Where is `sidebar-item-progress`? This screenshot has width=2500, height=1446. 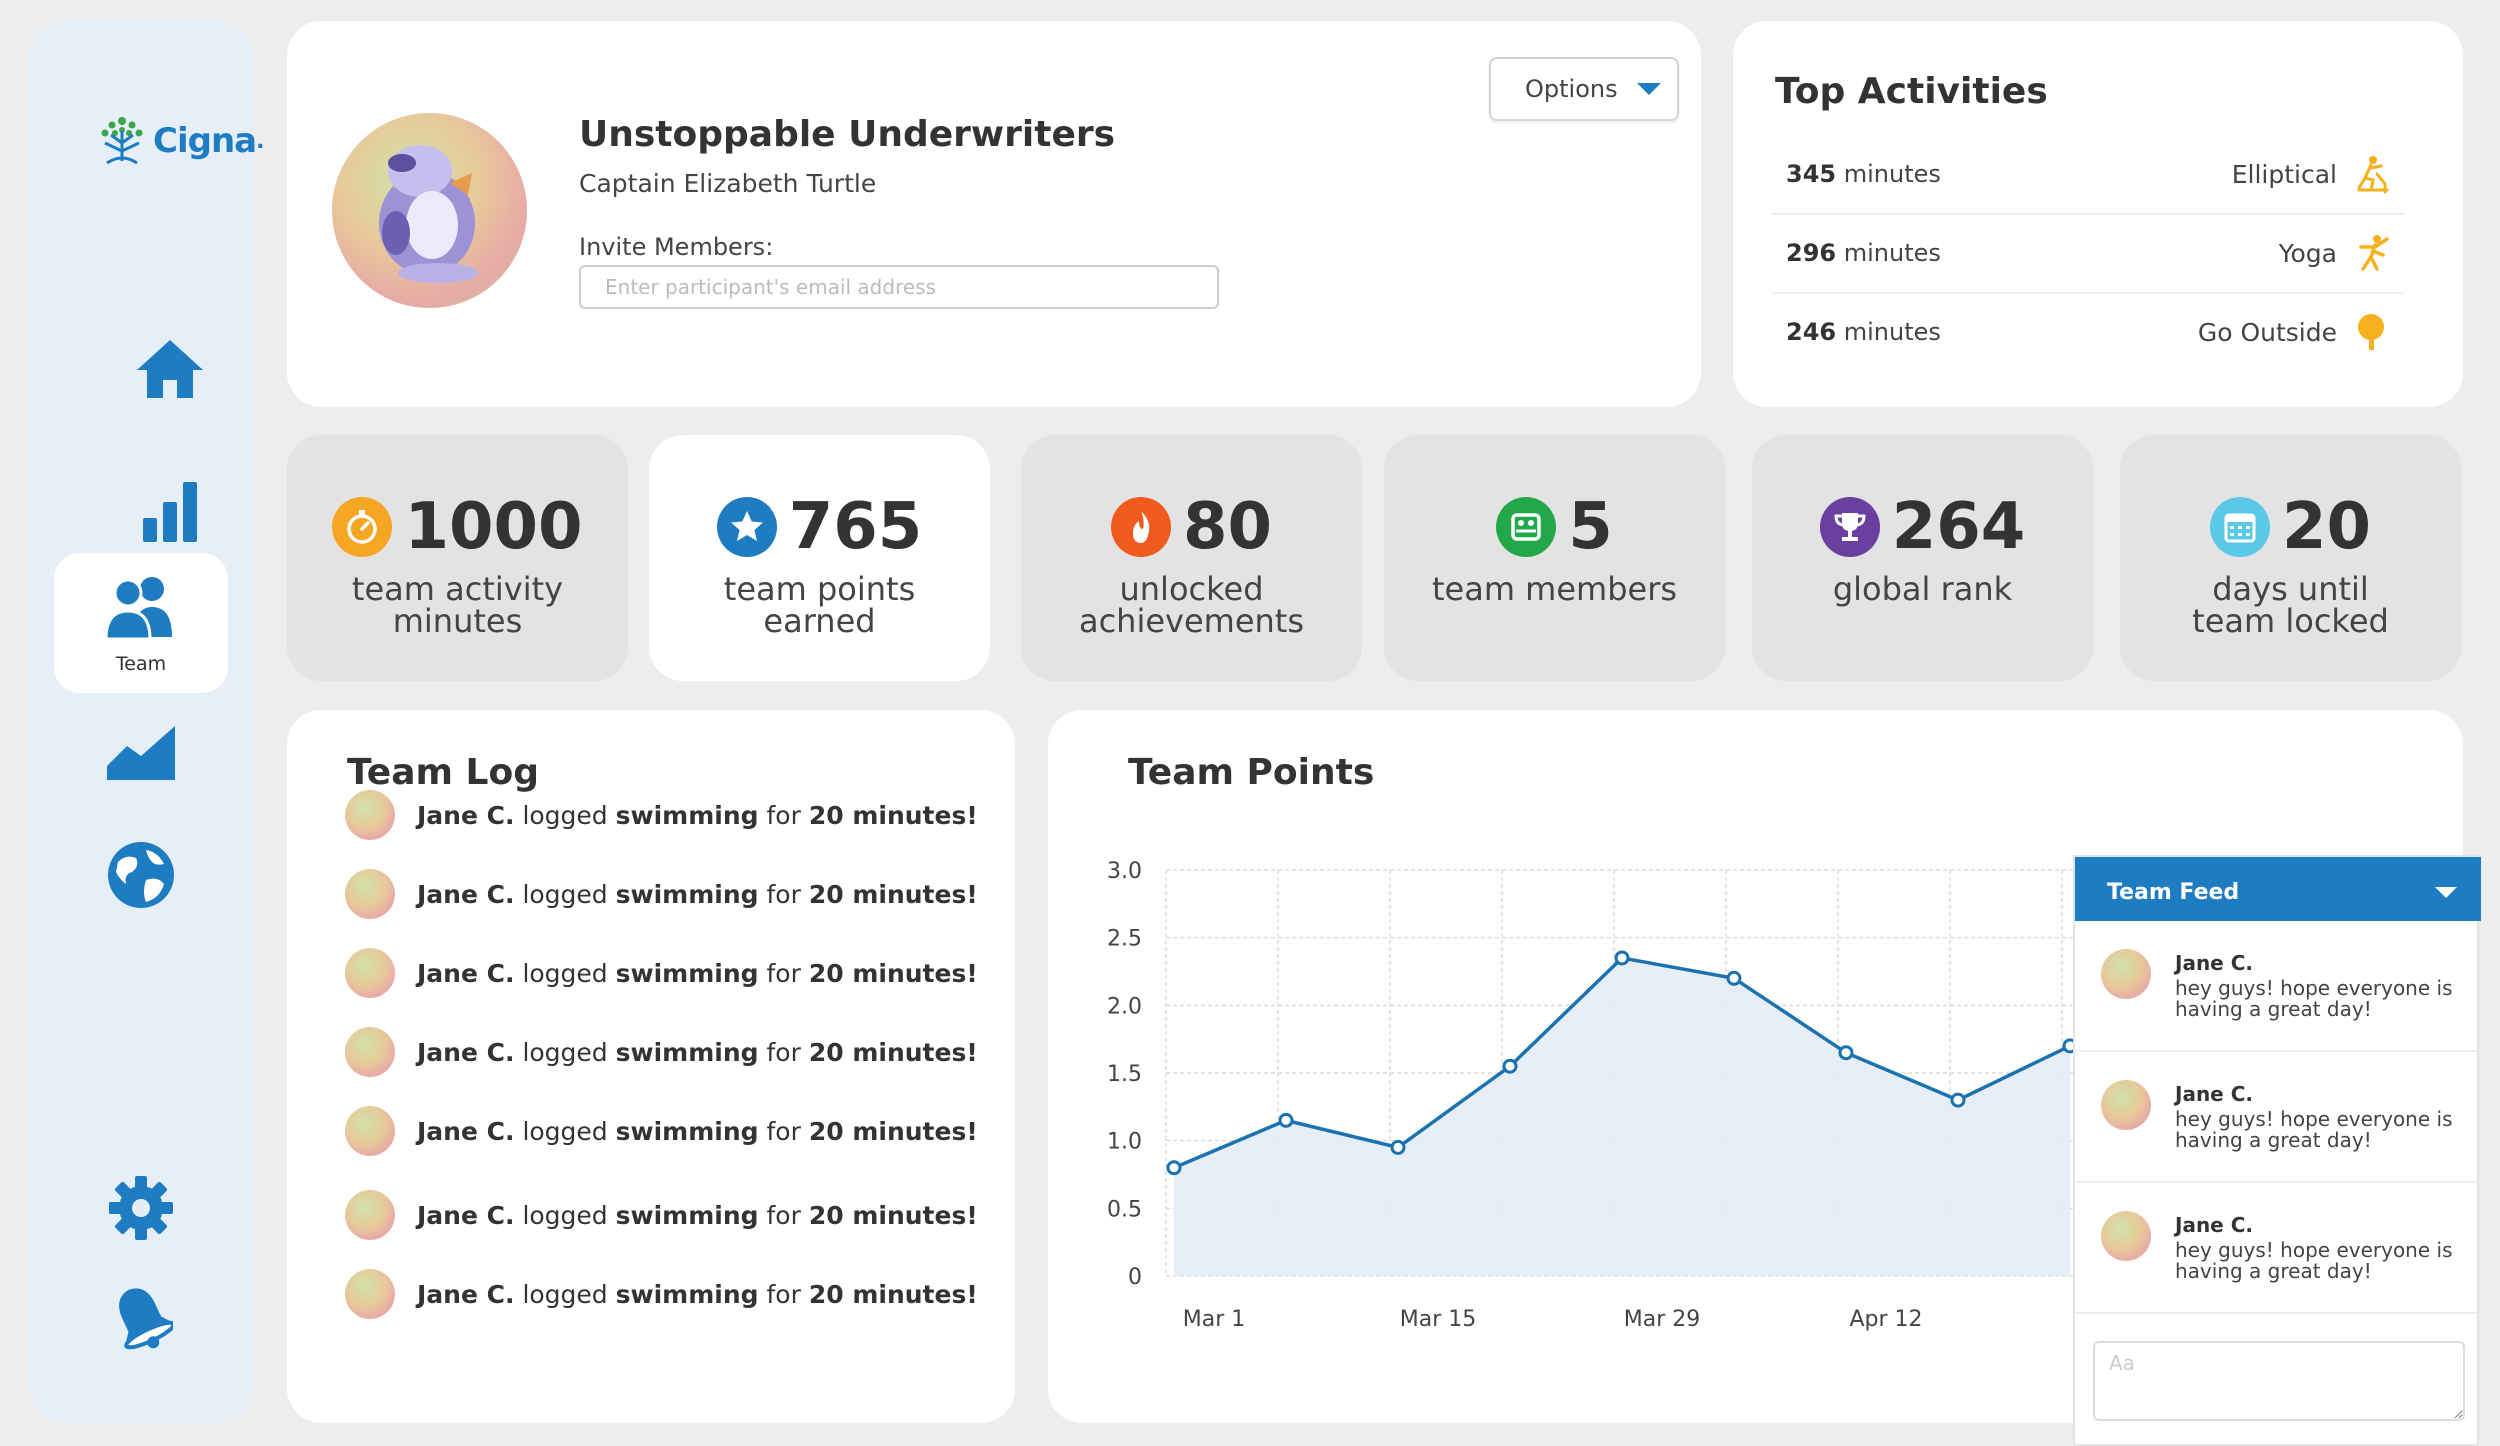
sidebar-item-progress is located at coordinates (141, 752).